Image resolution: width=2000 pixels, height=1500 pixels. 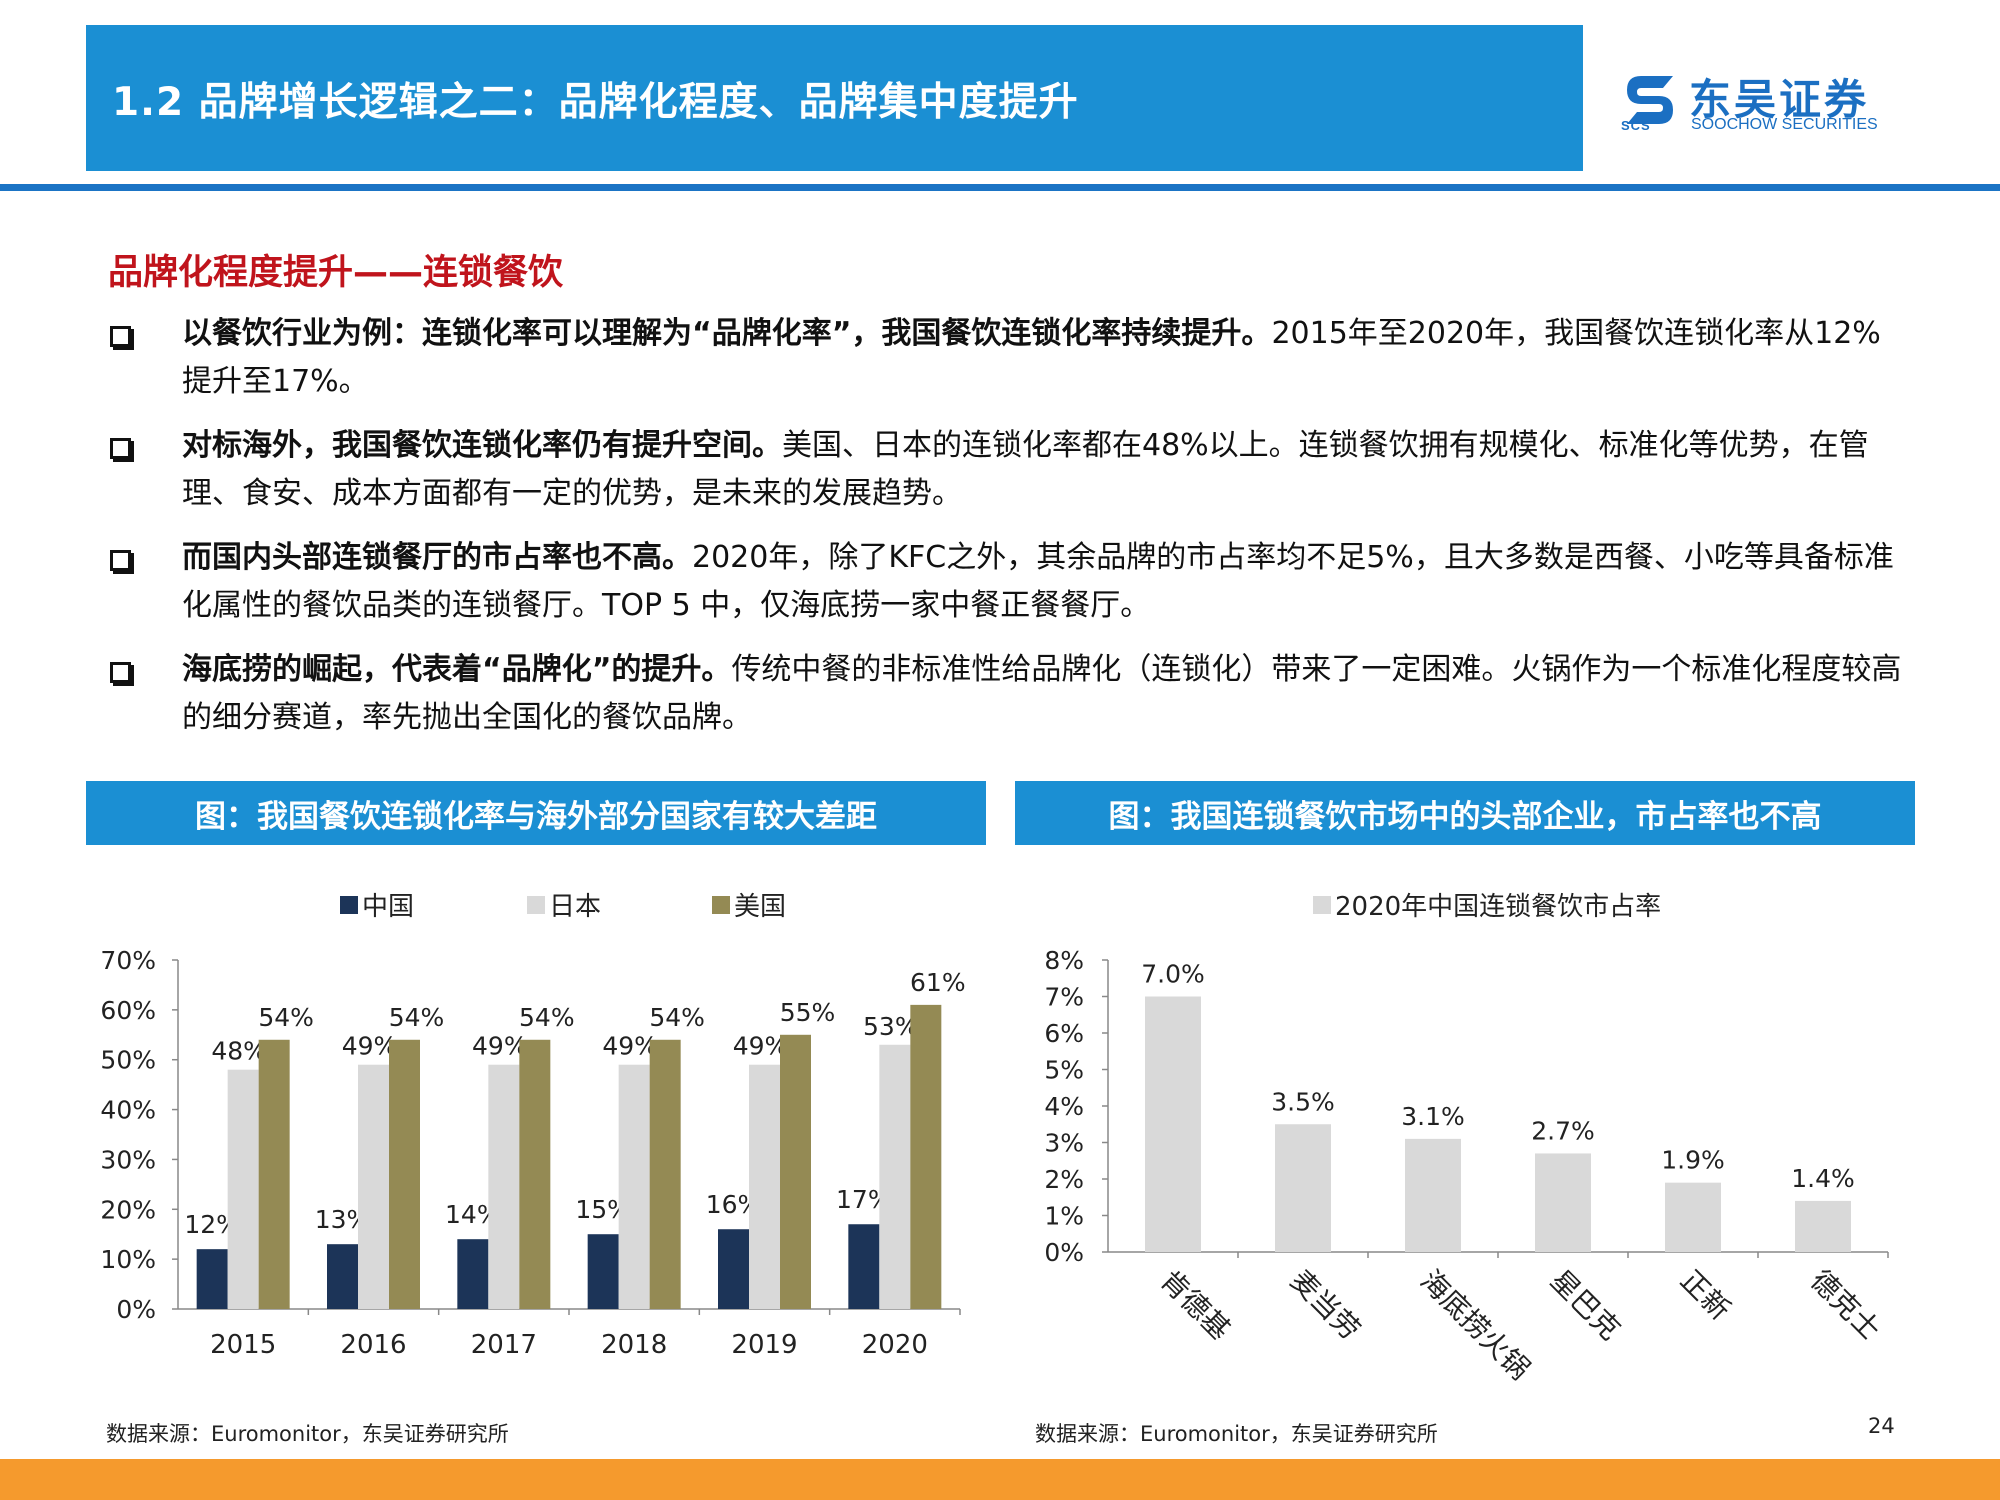 What do you see at coordinates (764, 1345) in the screenshot?
I see `x-tick-label: 2019` at bounding box center [764, 1345].